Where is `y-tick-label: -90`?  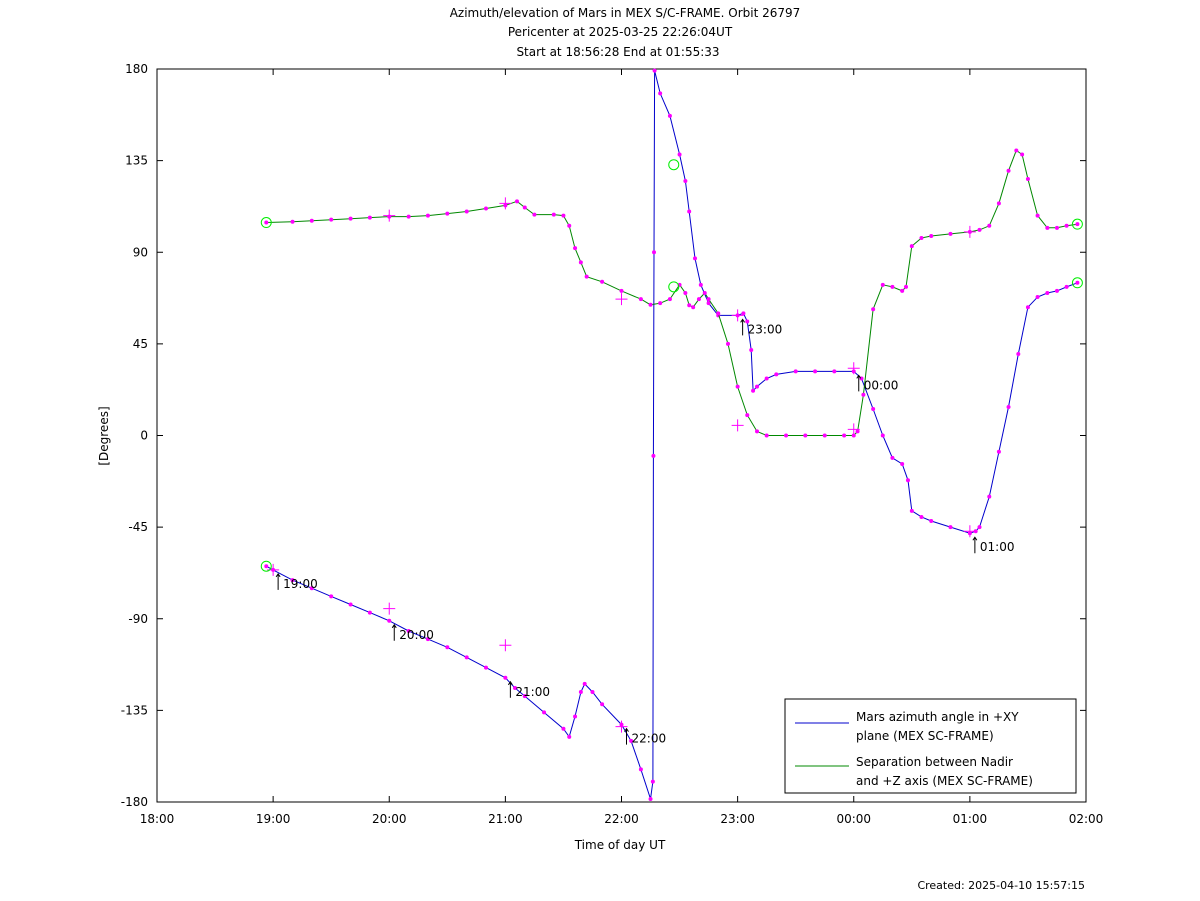
y-tick-label: -90 is located at coordinates (138, 619).